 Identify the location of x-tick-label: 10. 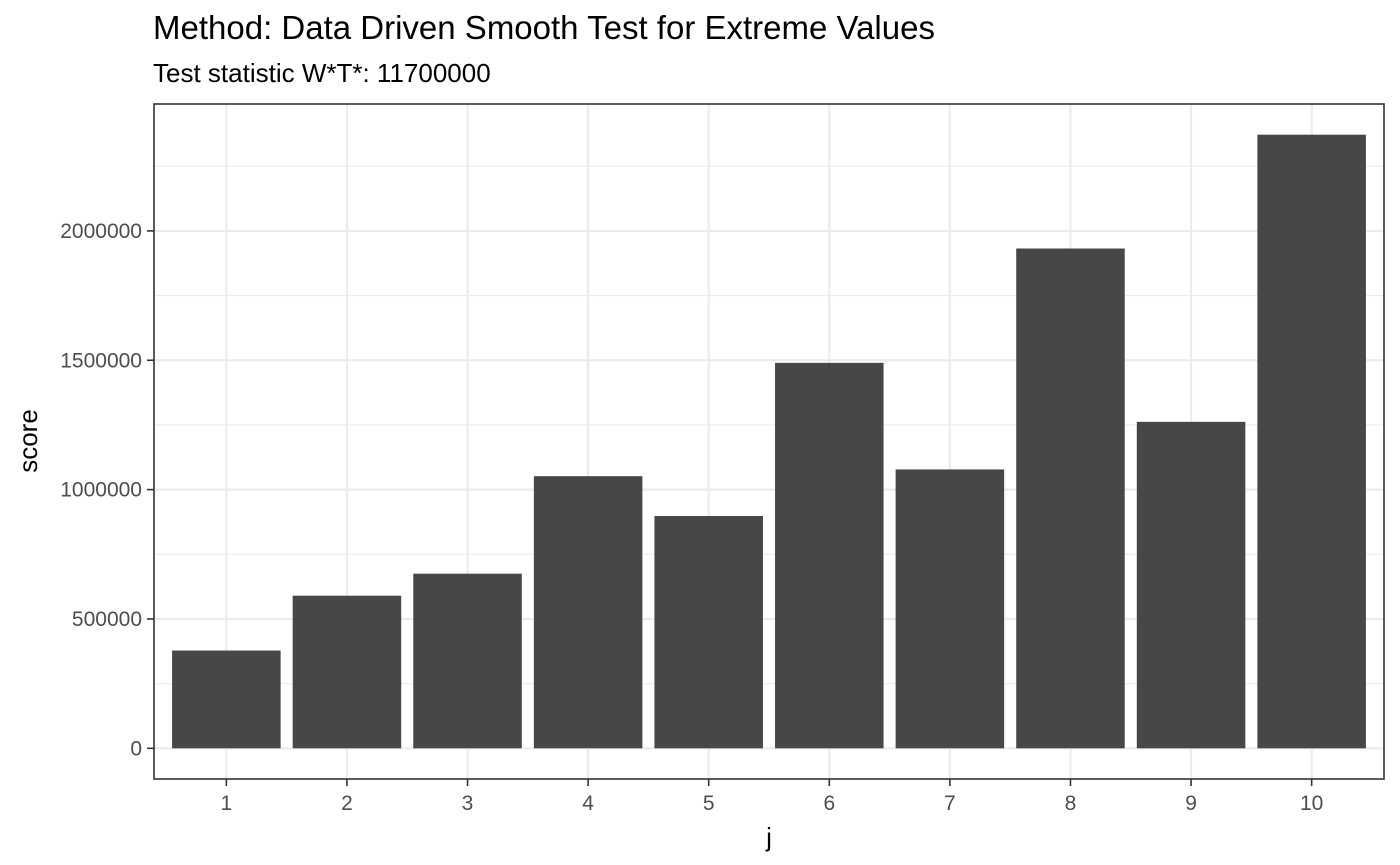
(1311, 803).